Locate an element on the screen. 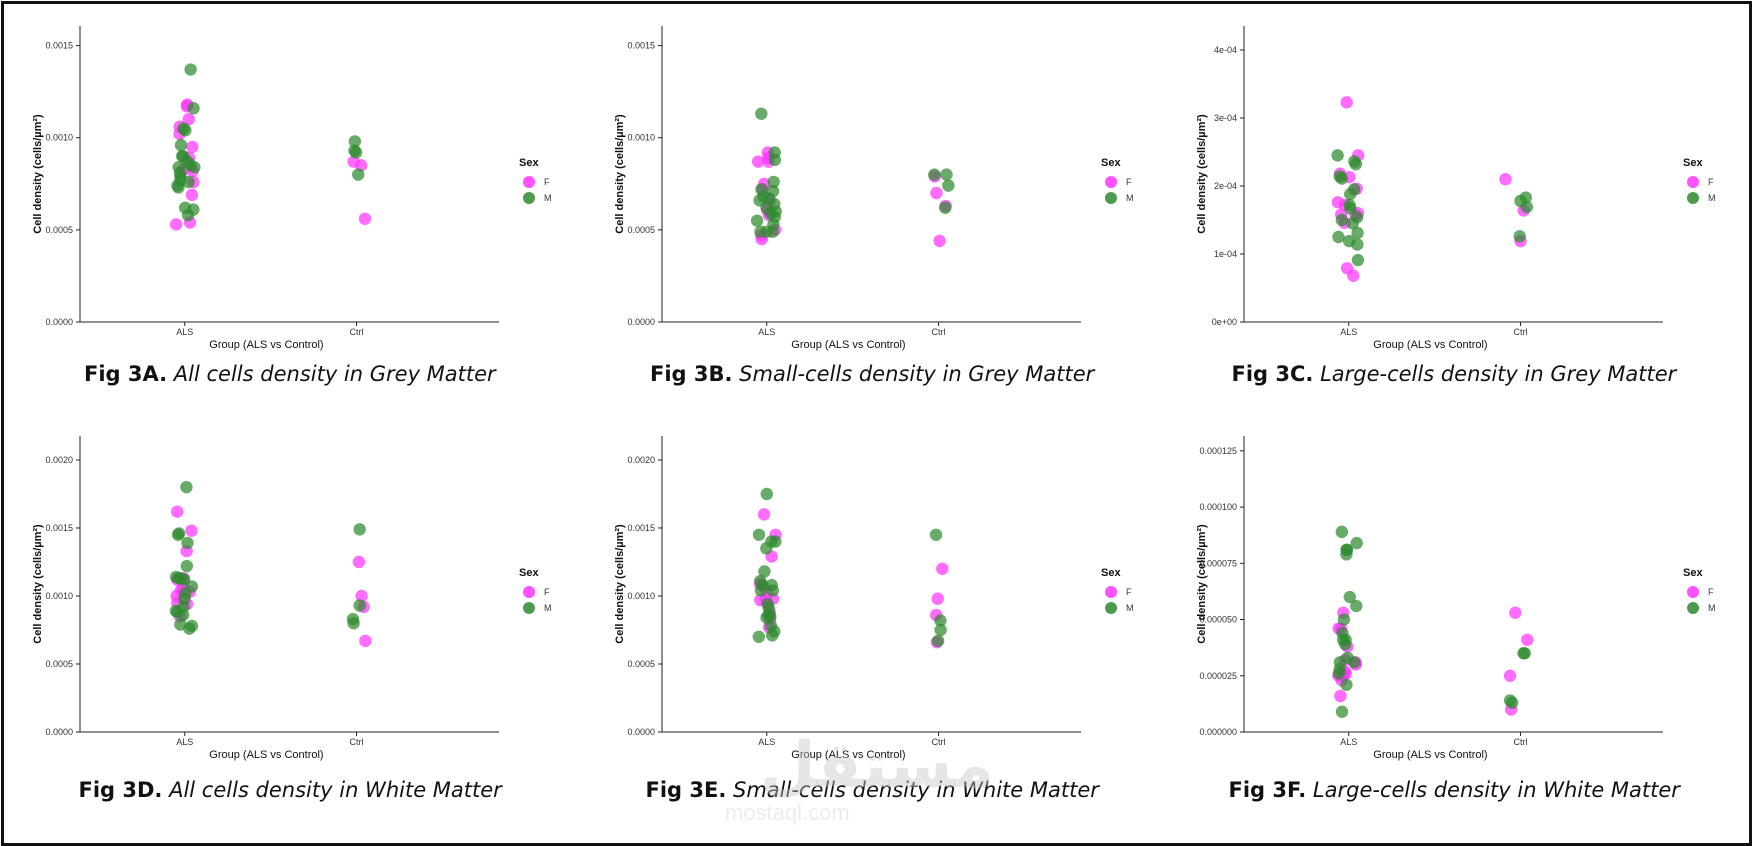  figure-caption-a: Fig 3A. All cells density in Grey Matter is located at coordinates (290, 374).